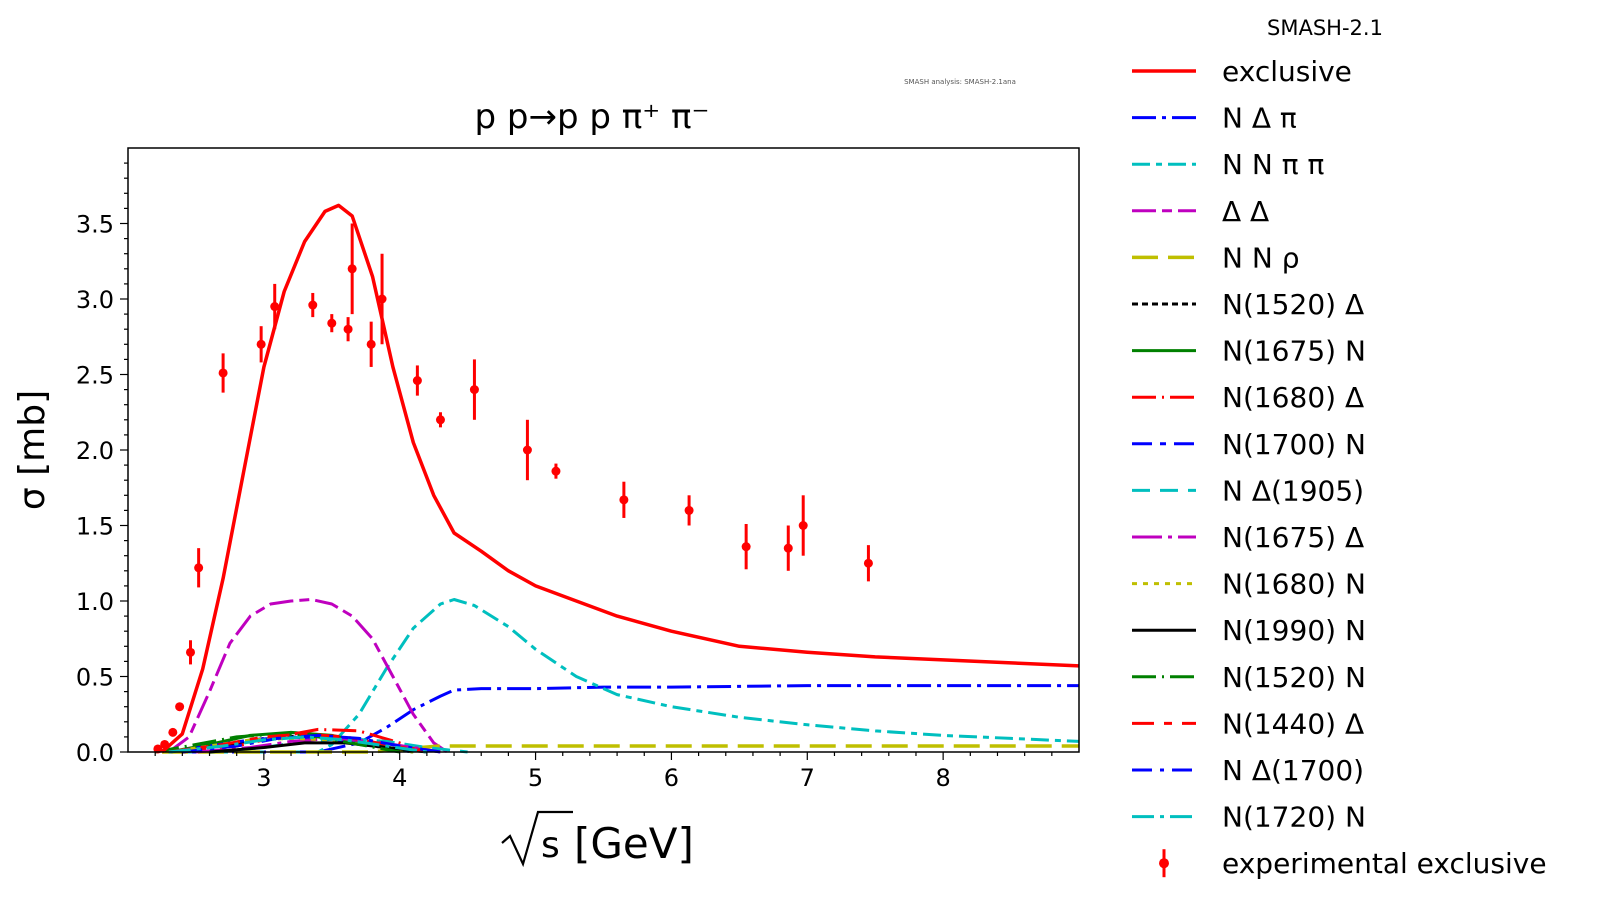 This screenshot has width=1600, height=897. Describe the element at coordinates (1249, 584) in the screenshot. I see `legend-entry-11: N(1680) N` at that location.